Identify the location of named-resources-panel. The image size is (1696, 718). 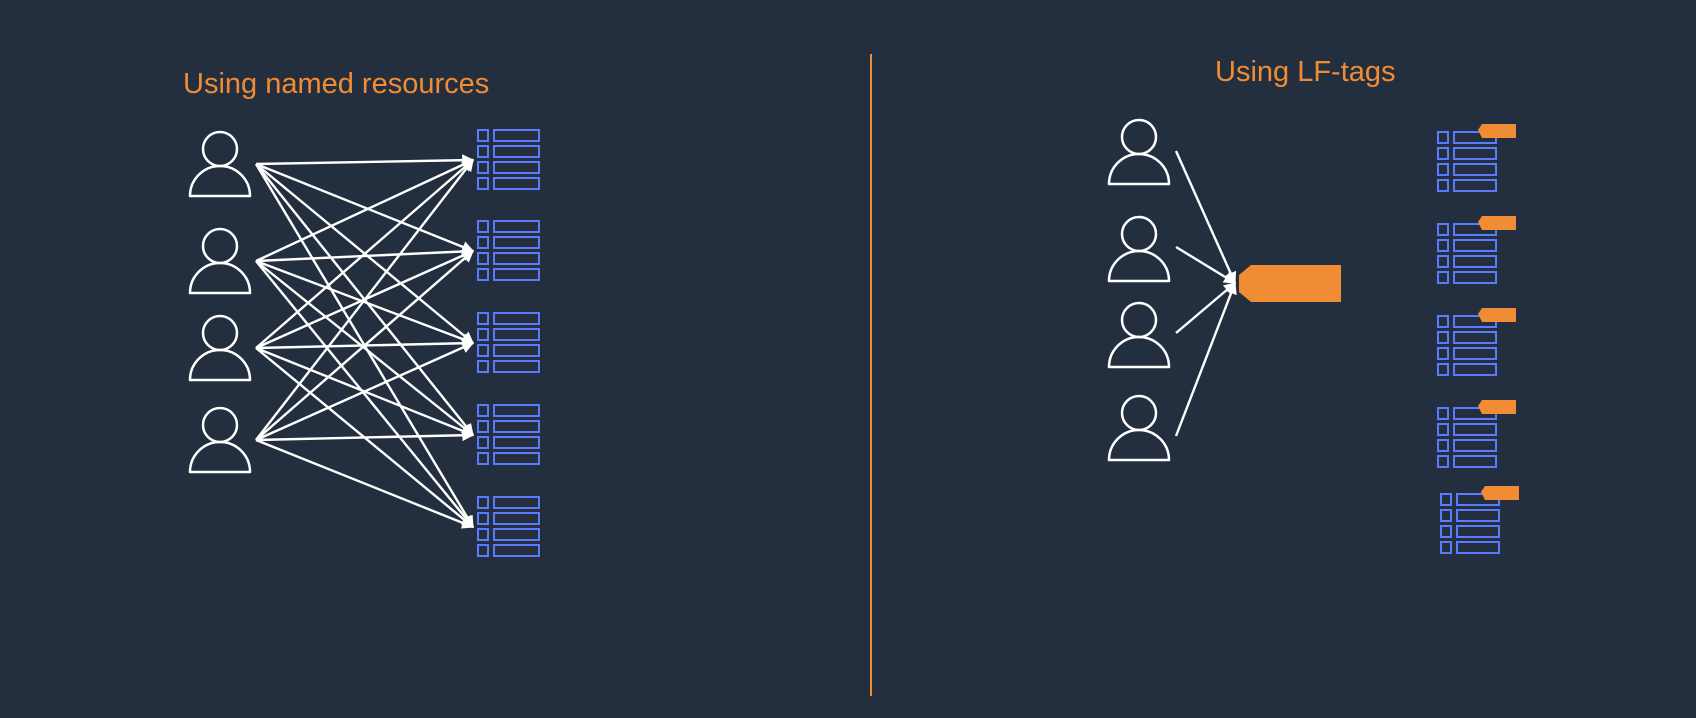
(364, 343).